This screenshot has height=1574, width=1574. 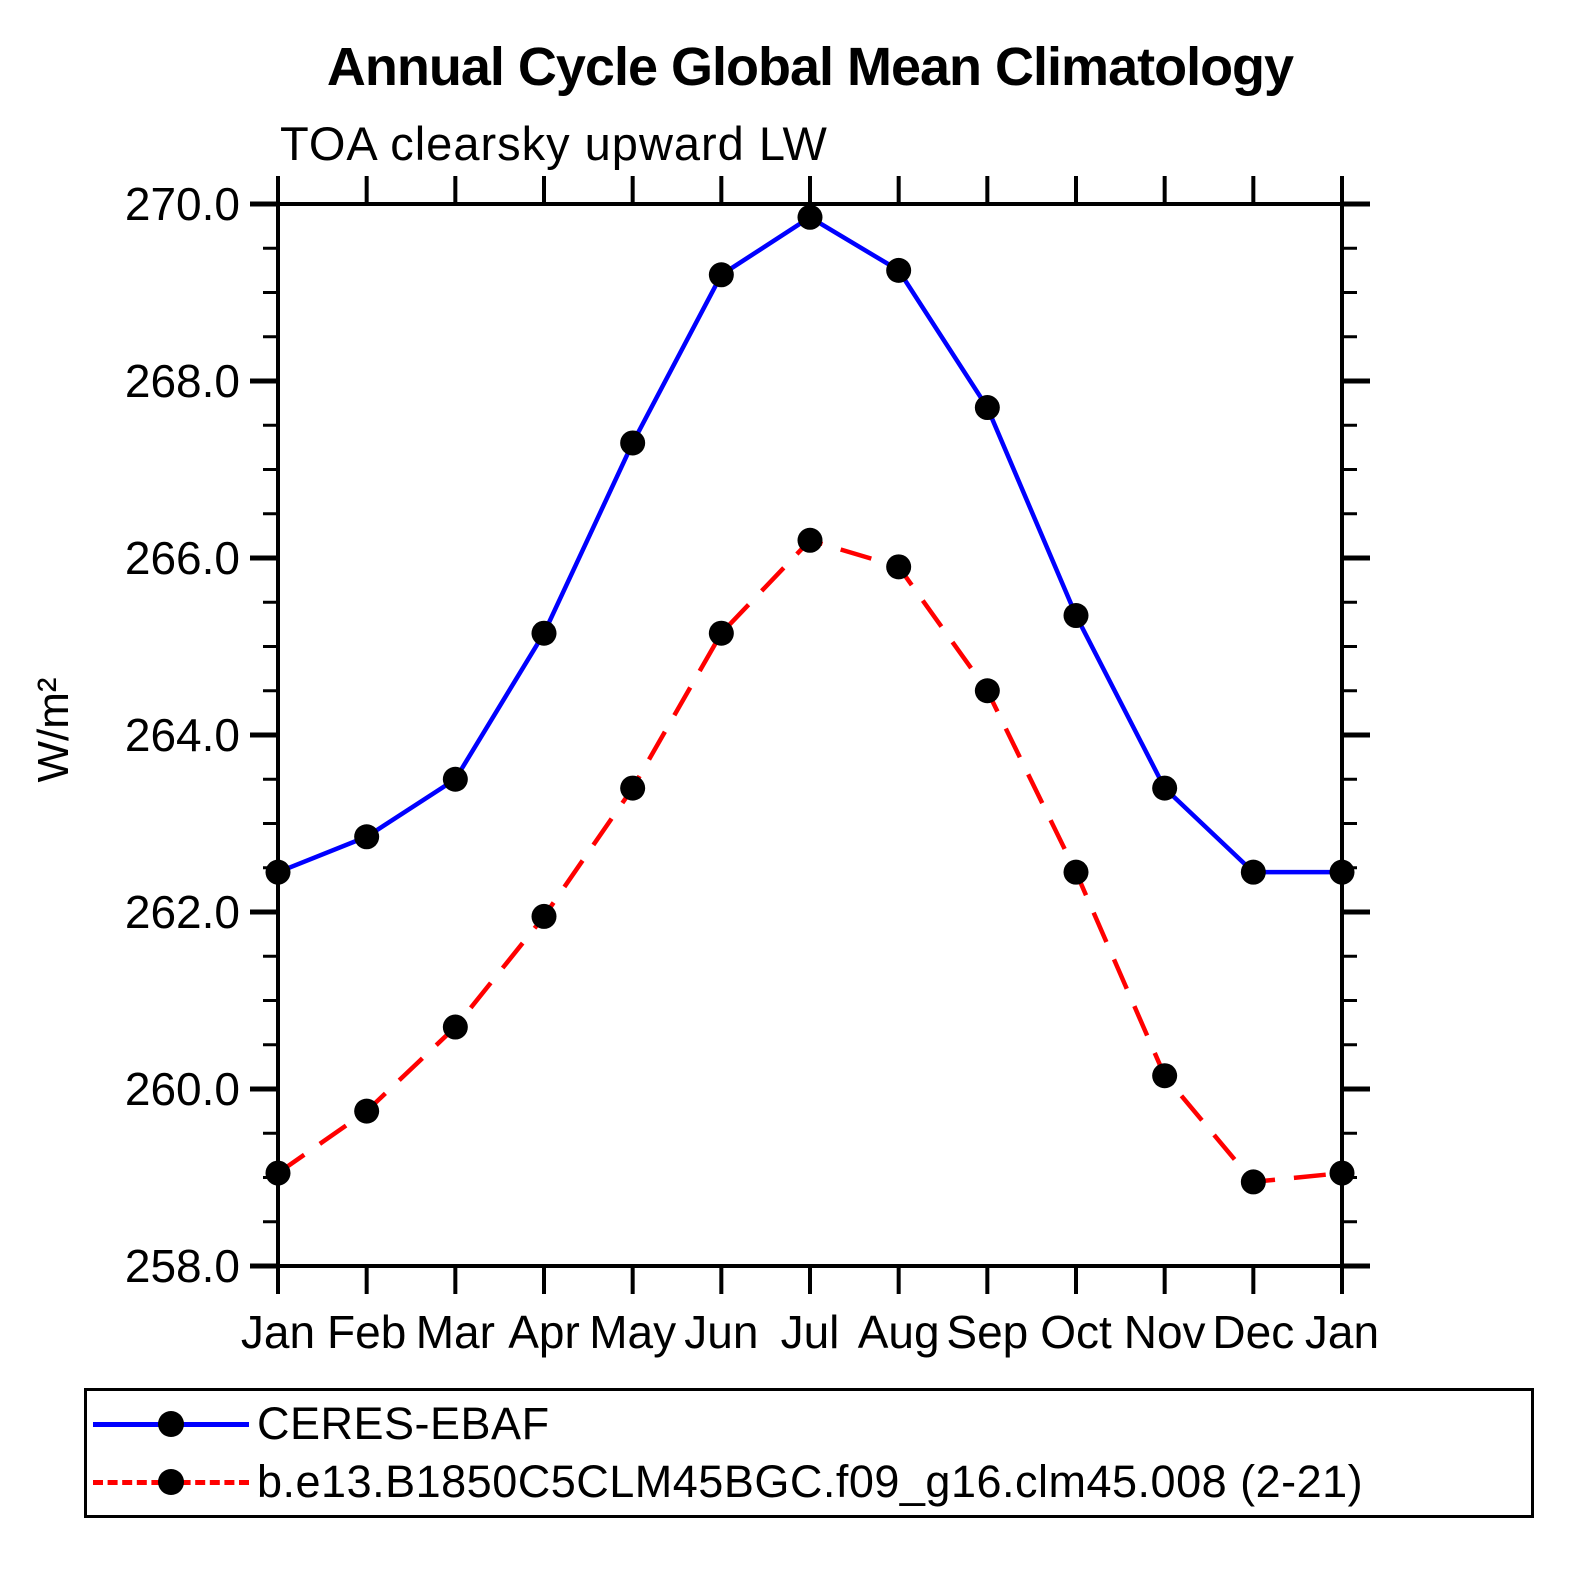 I want to click on chart-title: Annual Cycle Global Mean Climatology, so click(x=810, y=67).